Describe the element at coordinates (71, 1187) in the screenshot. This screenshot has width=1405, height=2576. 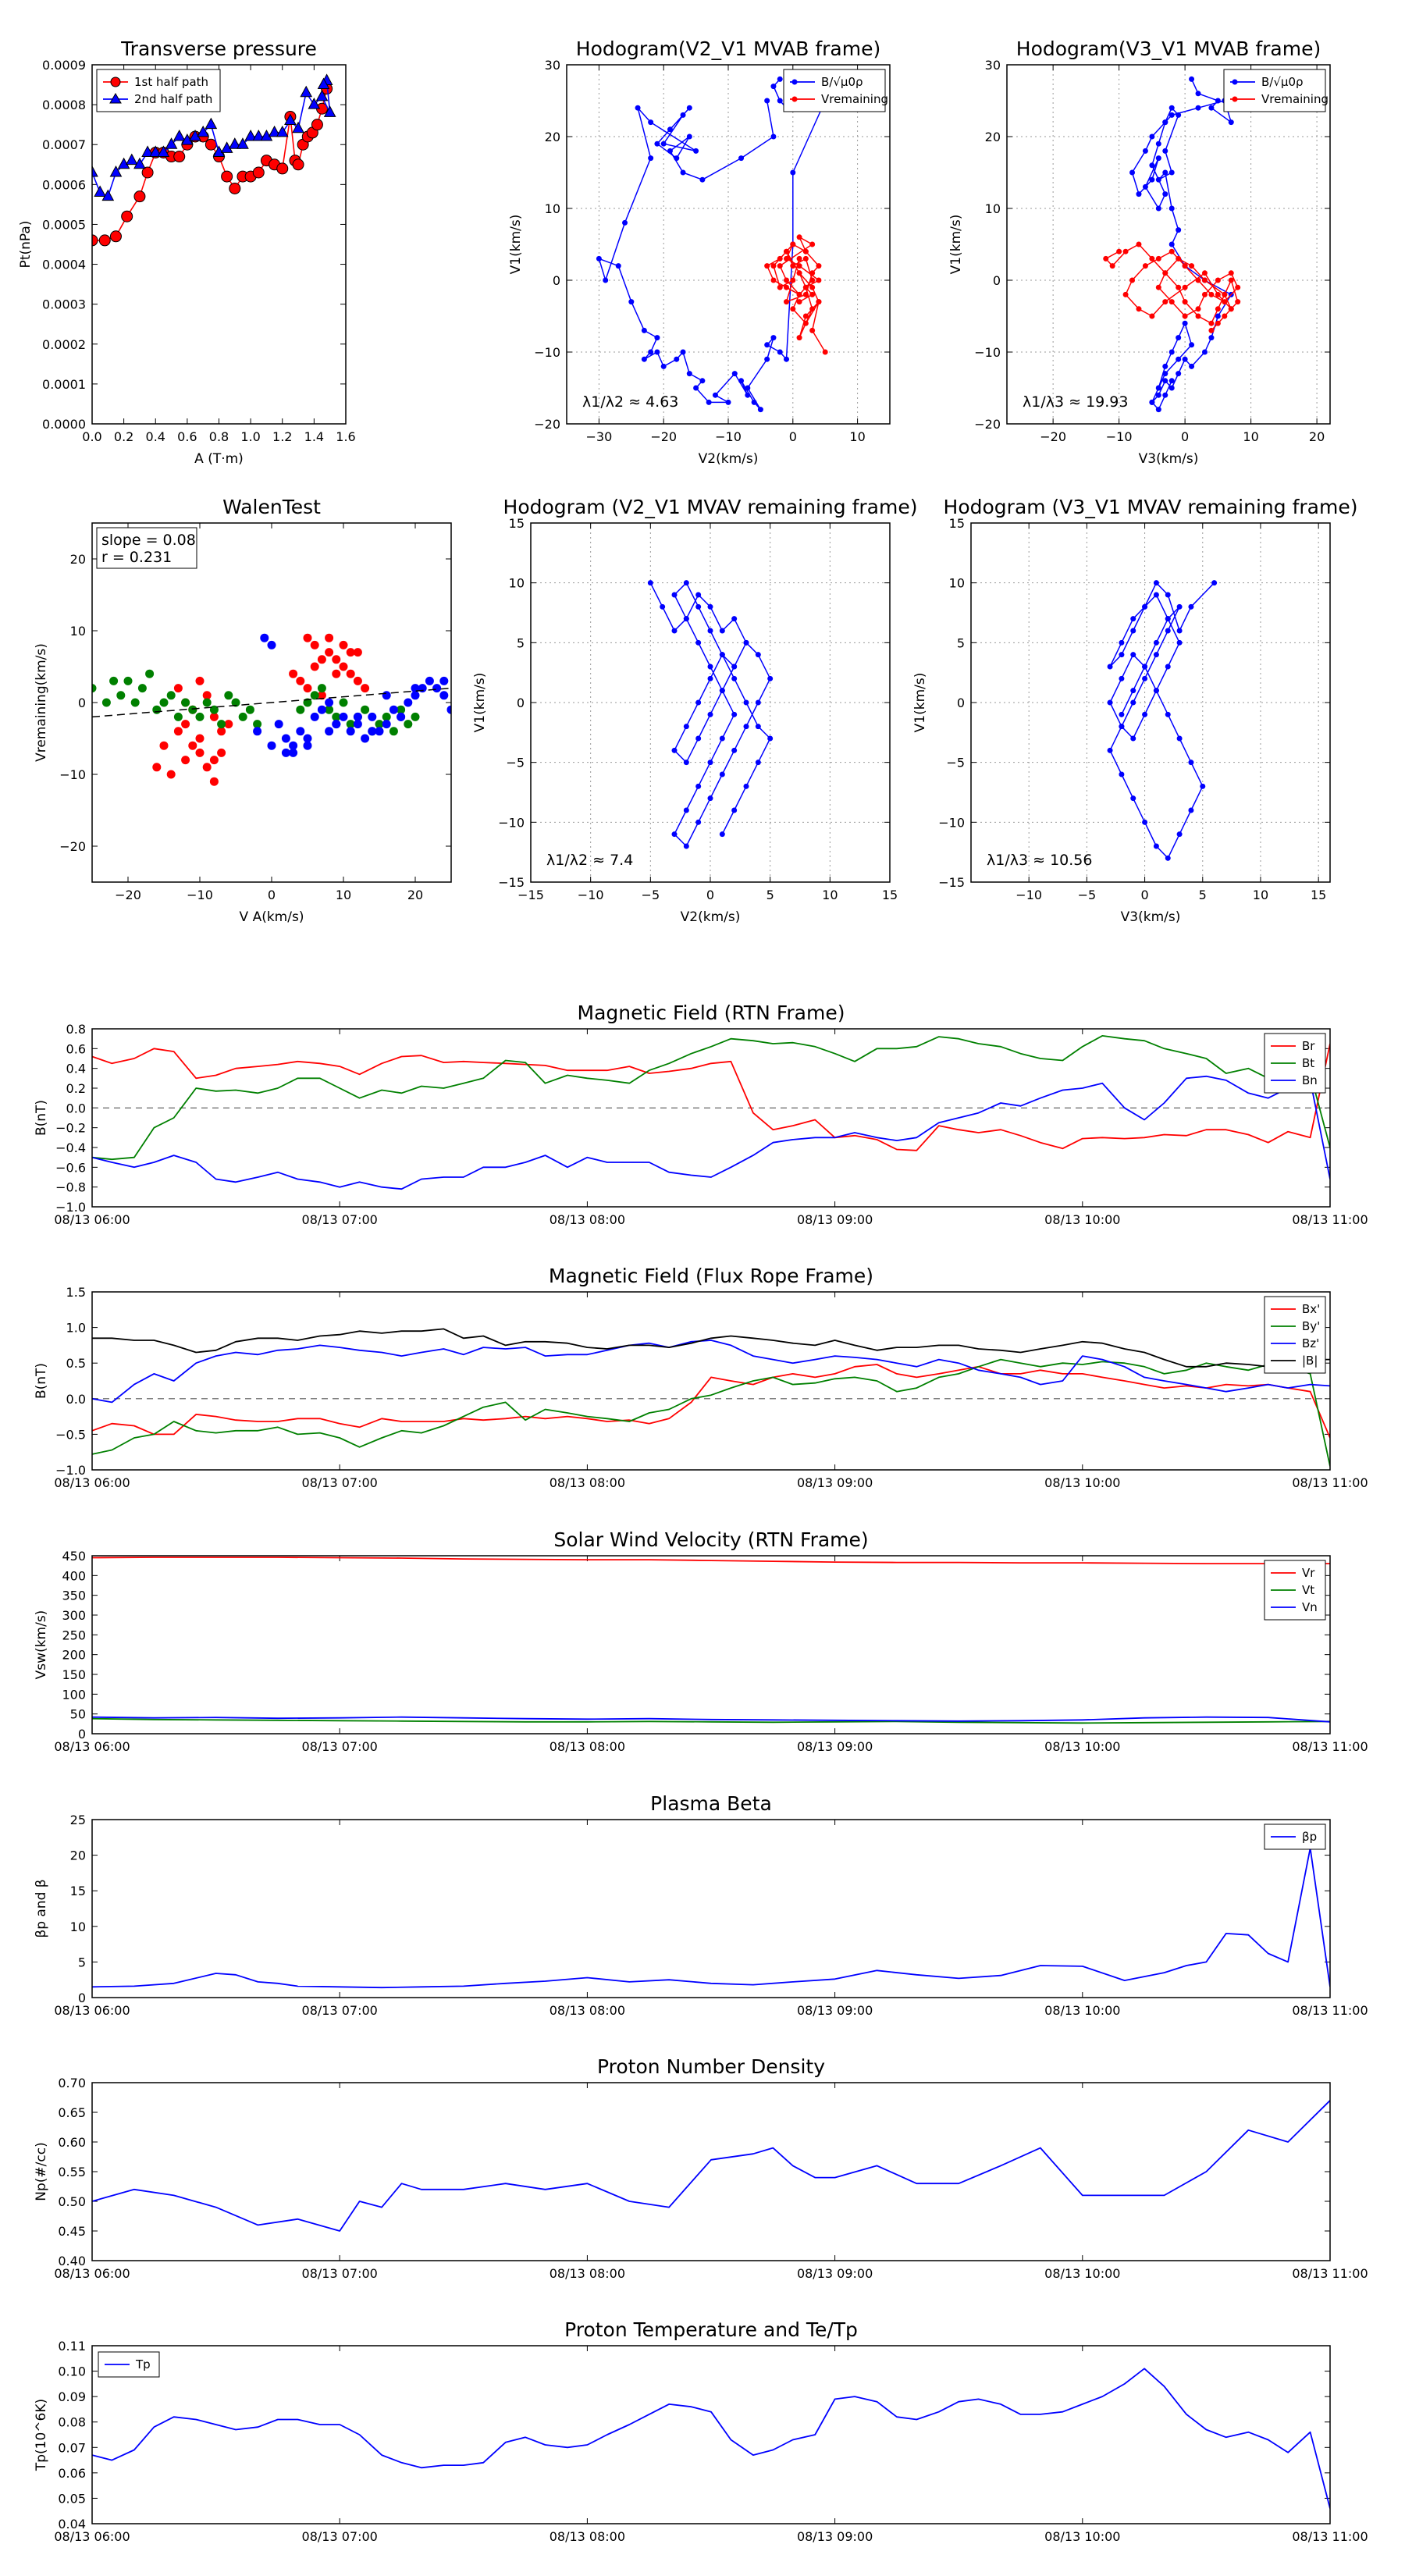
I see `y-tick-label: −0.8` at that location.